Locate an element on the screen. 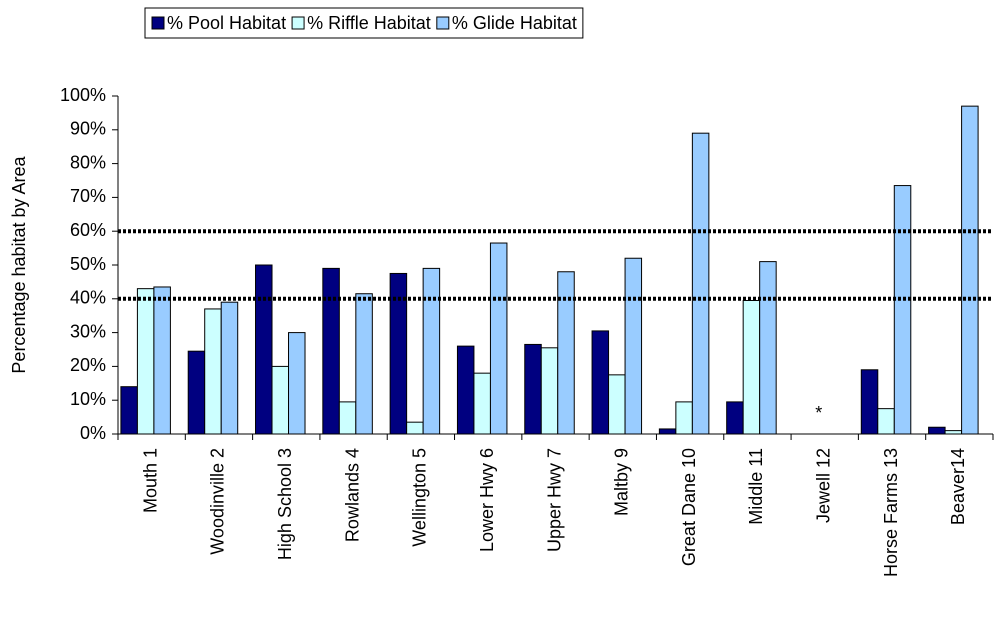 This screenshot has width=995, height=622. legend-label: % Pool Habitat is located at coordinates (226, 23).